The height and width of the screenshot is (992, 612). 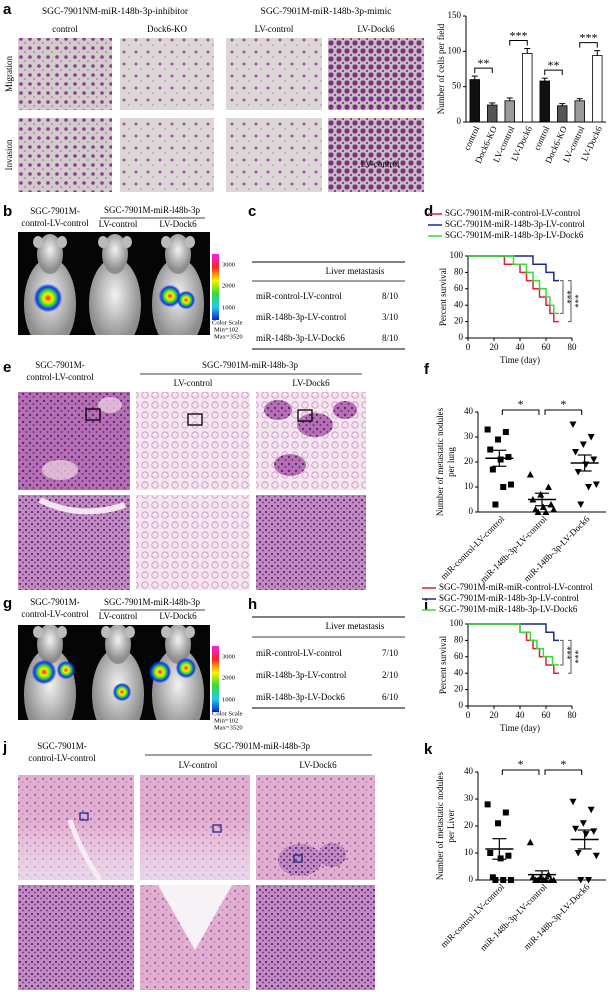 What do you see at coordinates (228, 677) in the screenshot?
I see `scale-tick: 2000` at bounding box center [228, 677].